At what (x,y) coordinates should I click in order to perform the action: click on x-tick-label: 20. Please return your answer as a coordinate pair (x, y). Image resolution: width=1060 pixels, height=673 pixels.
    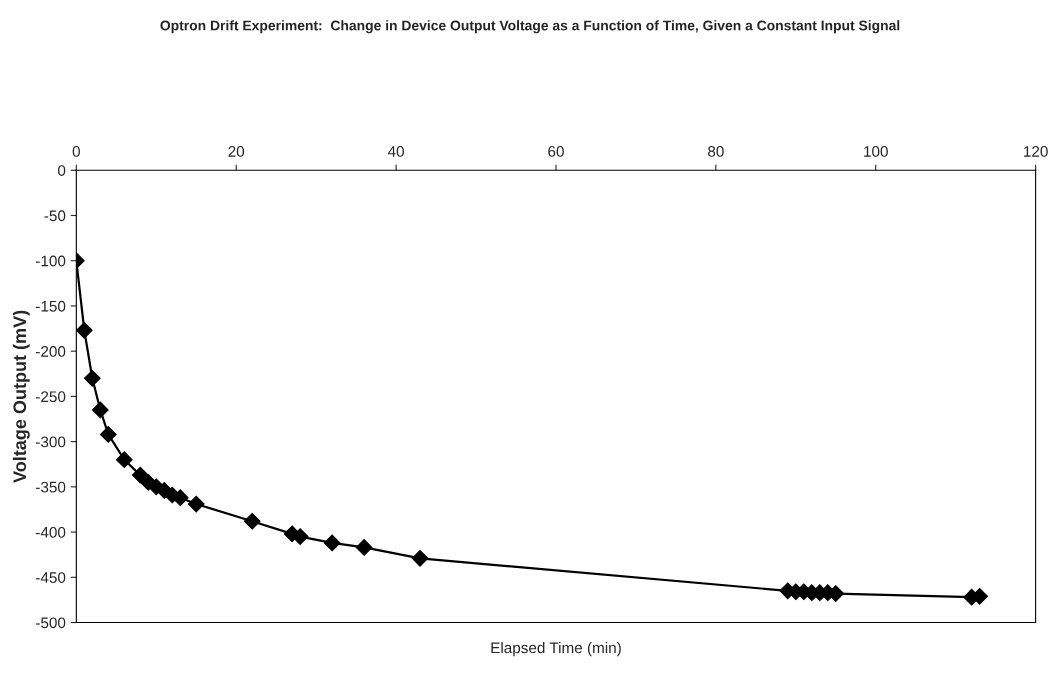
    Looking at the image, I should click on (236, 151).